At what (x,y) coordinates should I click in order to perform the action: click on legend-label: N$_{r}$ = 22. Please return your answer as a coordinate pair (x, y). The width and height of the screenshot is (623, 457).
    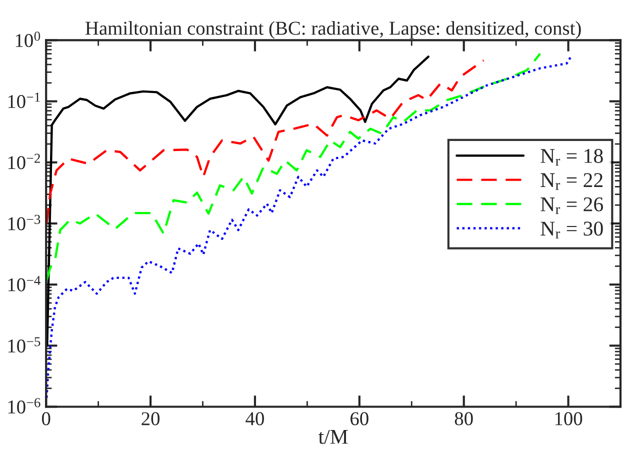
    Looking at the image, I should click on (571, 181).